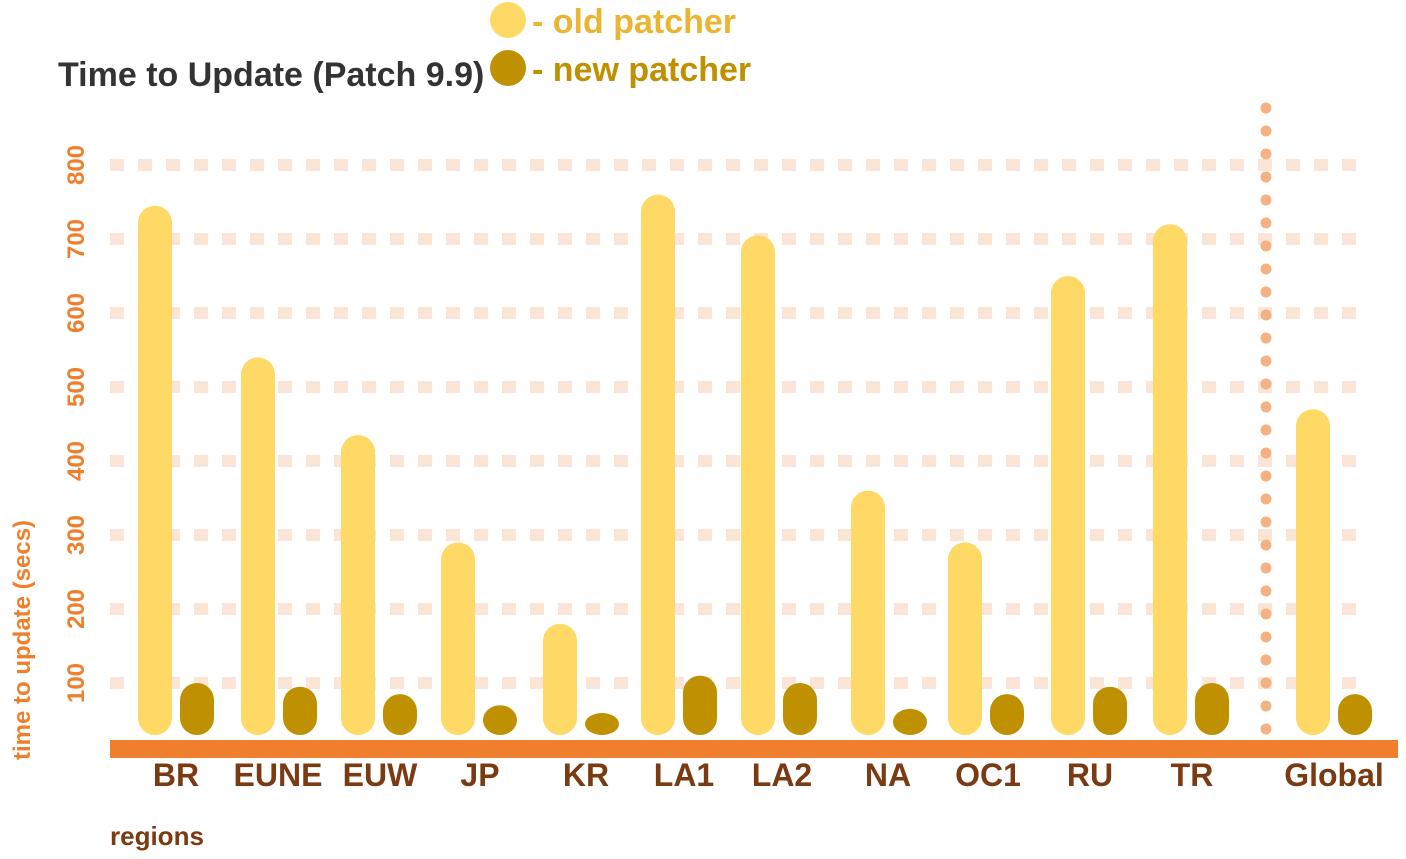 This screenshot has width=1406, height=859. What do you see at coordinates (754, 749) in the screenshot?
I see `x-axis-line` at bounding box center [754, 749].